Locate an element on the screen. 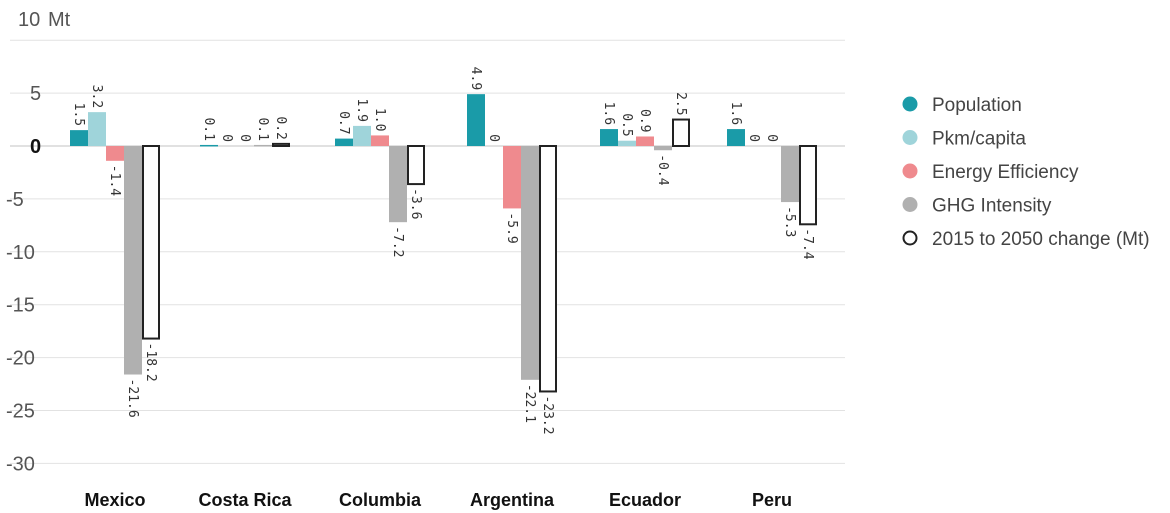 The image size is (1170, 513). y-axis-ticks: 10 5 0 -5 -10 -15 -20 -25 -30 is located at coordinates (23, 242).